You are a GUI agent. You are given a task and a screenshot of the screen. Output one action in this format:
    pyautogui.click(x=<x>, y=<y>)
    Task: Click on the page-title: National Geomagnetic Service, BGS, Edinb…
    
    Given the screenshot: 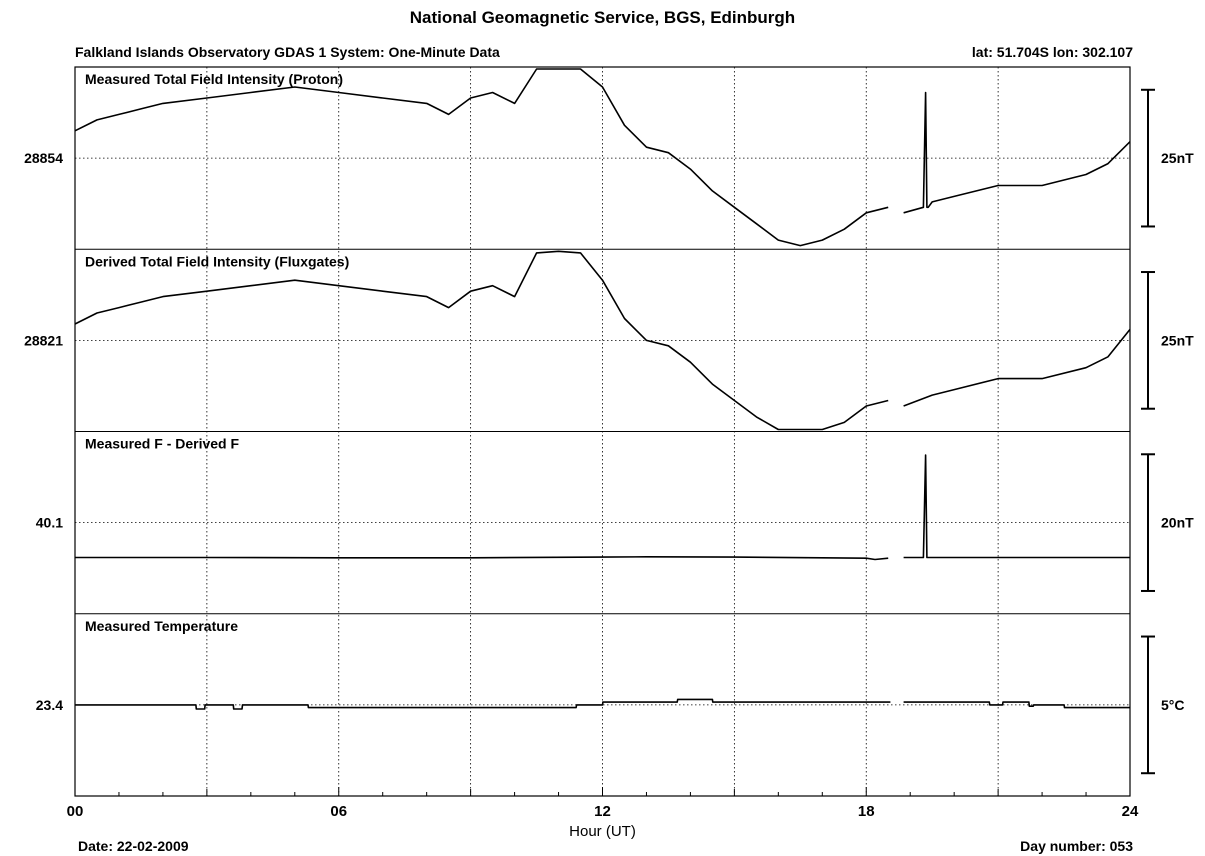 What is the action you would take?
    pyautogui.click(x=602, y=17)
    